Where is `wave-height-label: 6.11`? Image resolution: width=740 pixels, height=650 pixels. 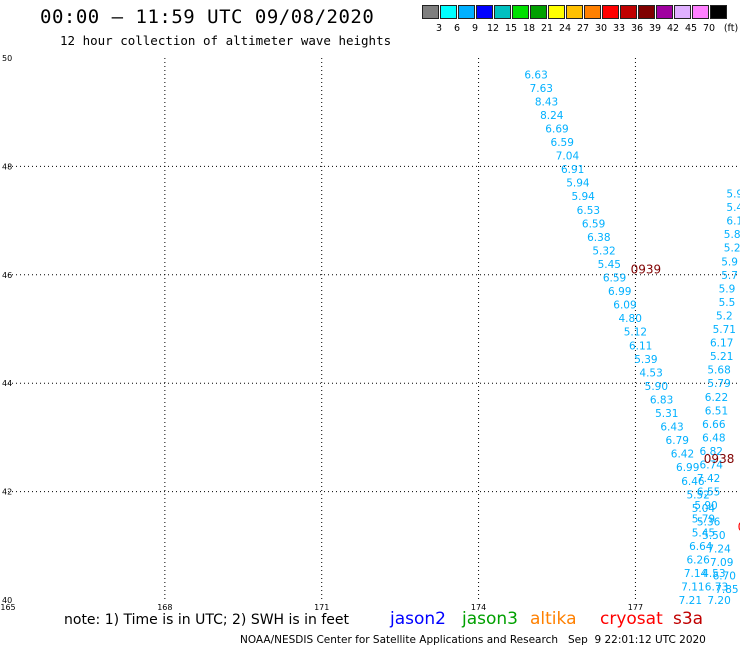
wave-height-label: 6.11 is located at coordinates (640, 346).